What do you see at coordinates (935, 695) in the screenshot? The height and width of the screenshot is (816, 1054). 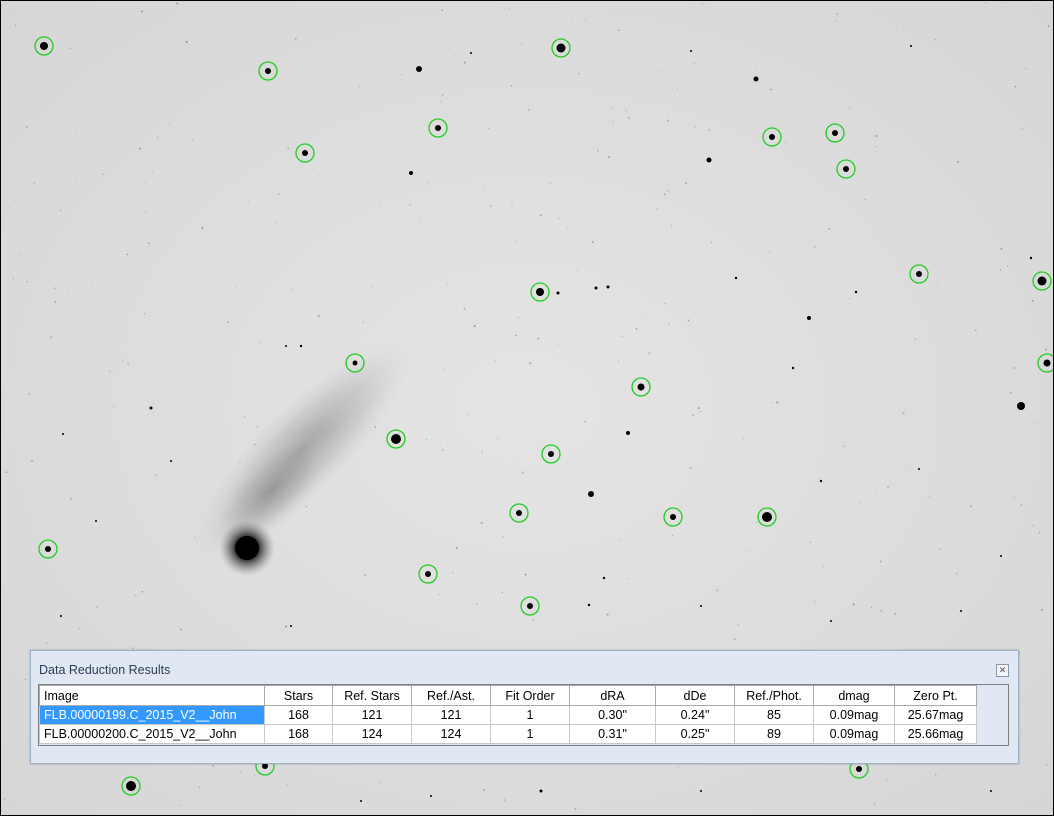 I see `column-header-zero-pt: Zero Pt.` at bounding box center [935, 695].